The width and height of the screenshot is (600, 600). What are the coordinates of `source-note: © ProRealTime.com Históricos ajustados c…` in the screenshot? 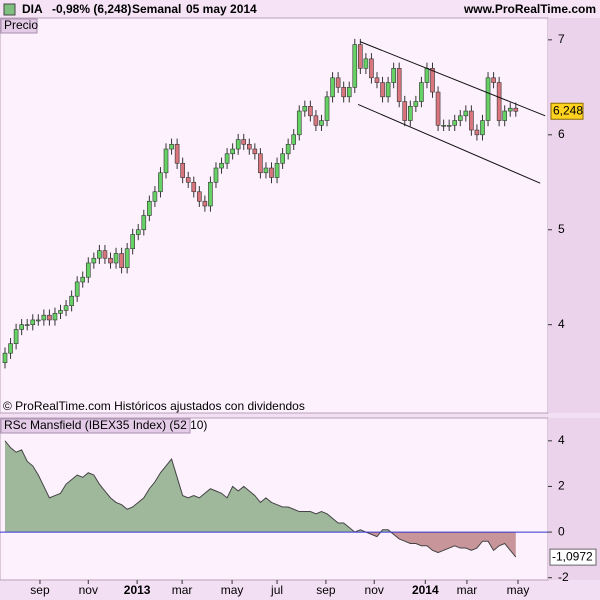 It's located at (154, 406).